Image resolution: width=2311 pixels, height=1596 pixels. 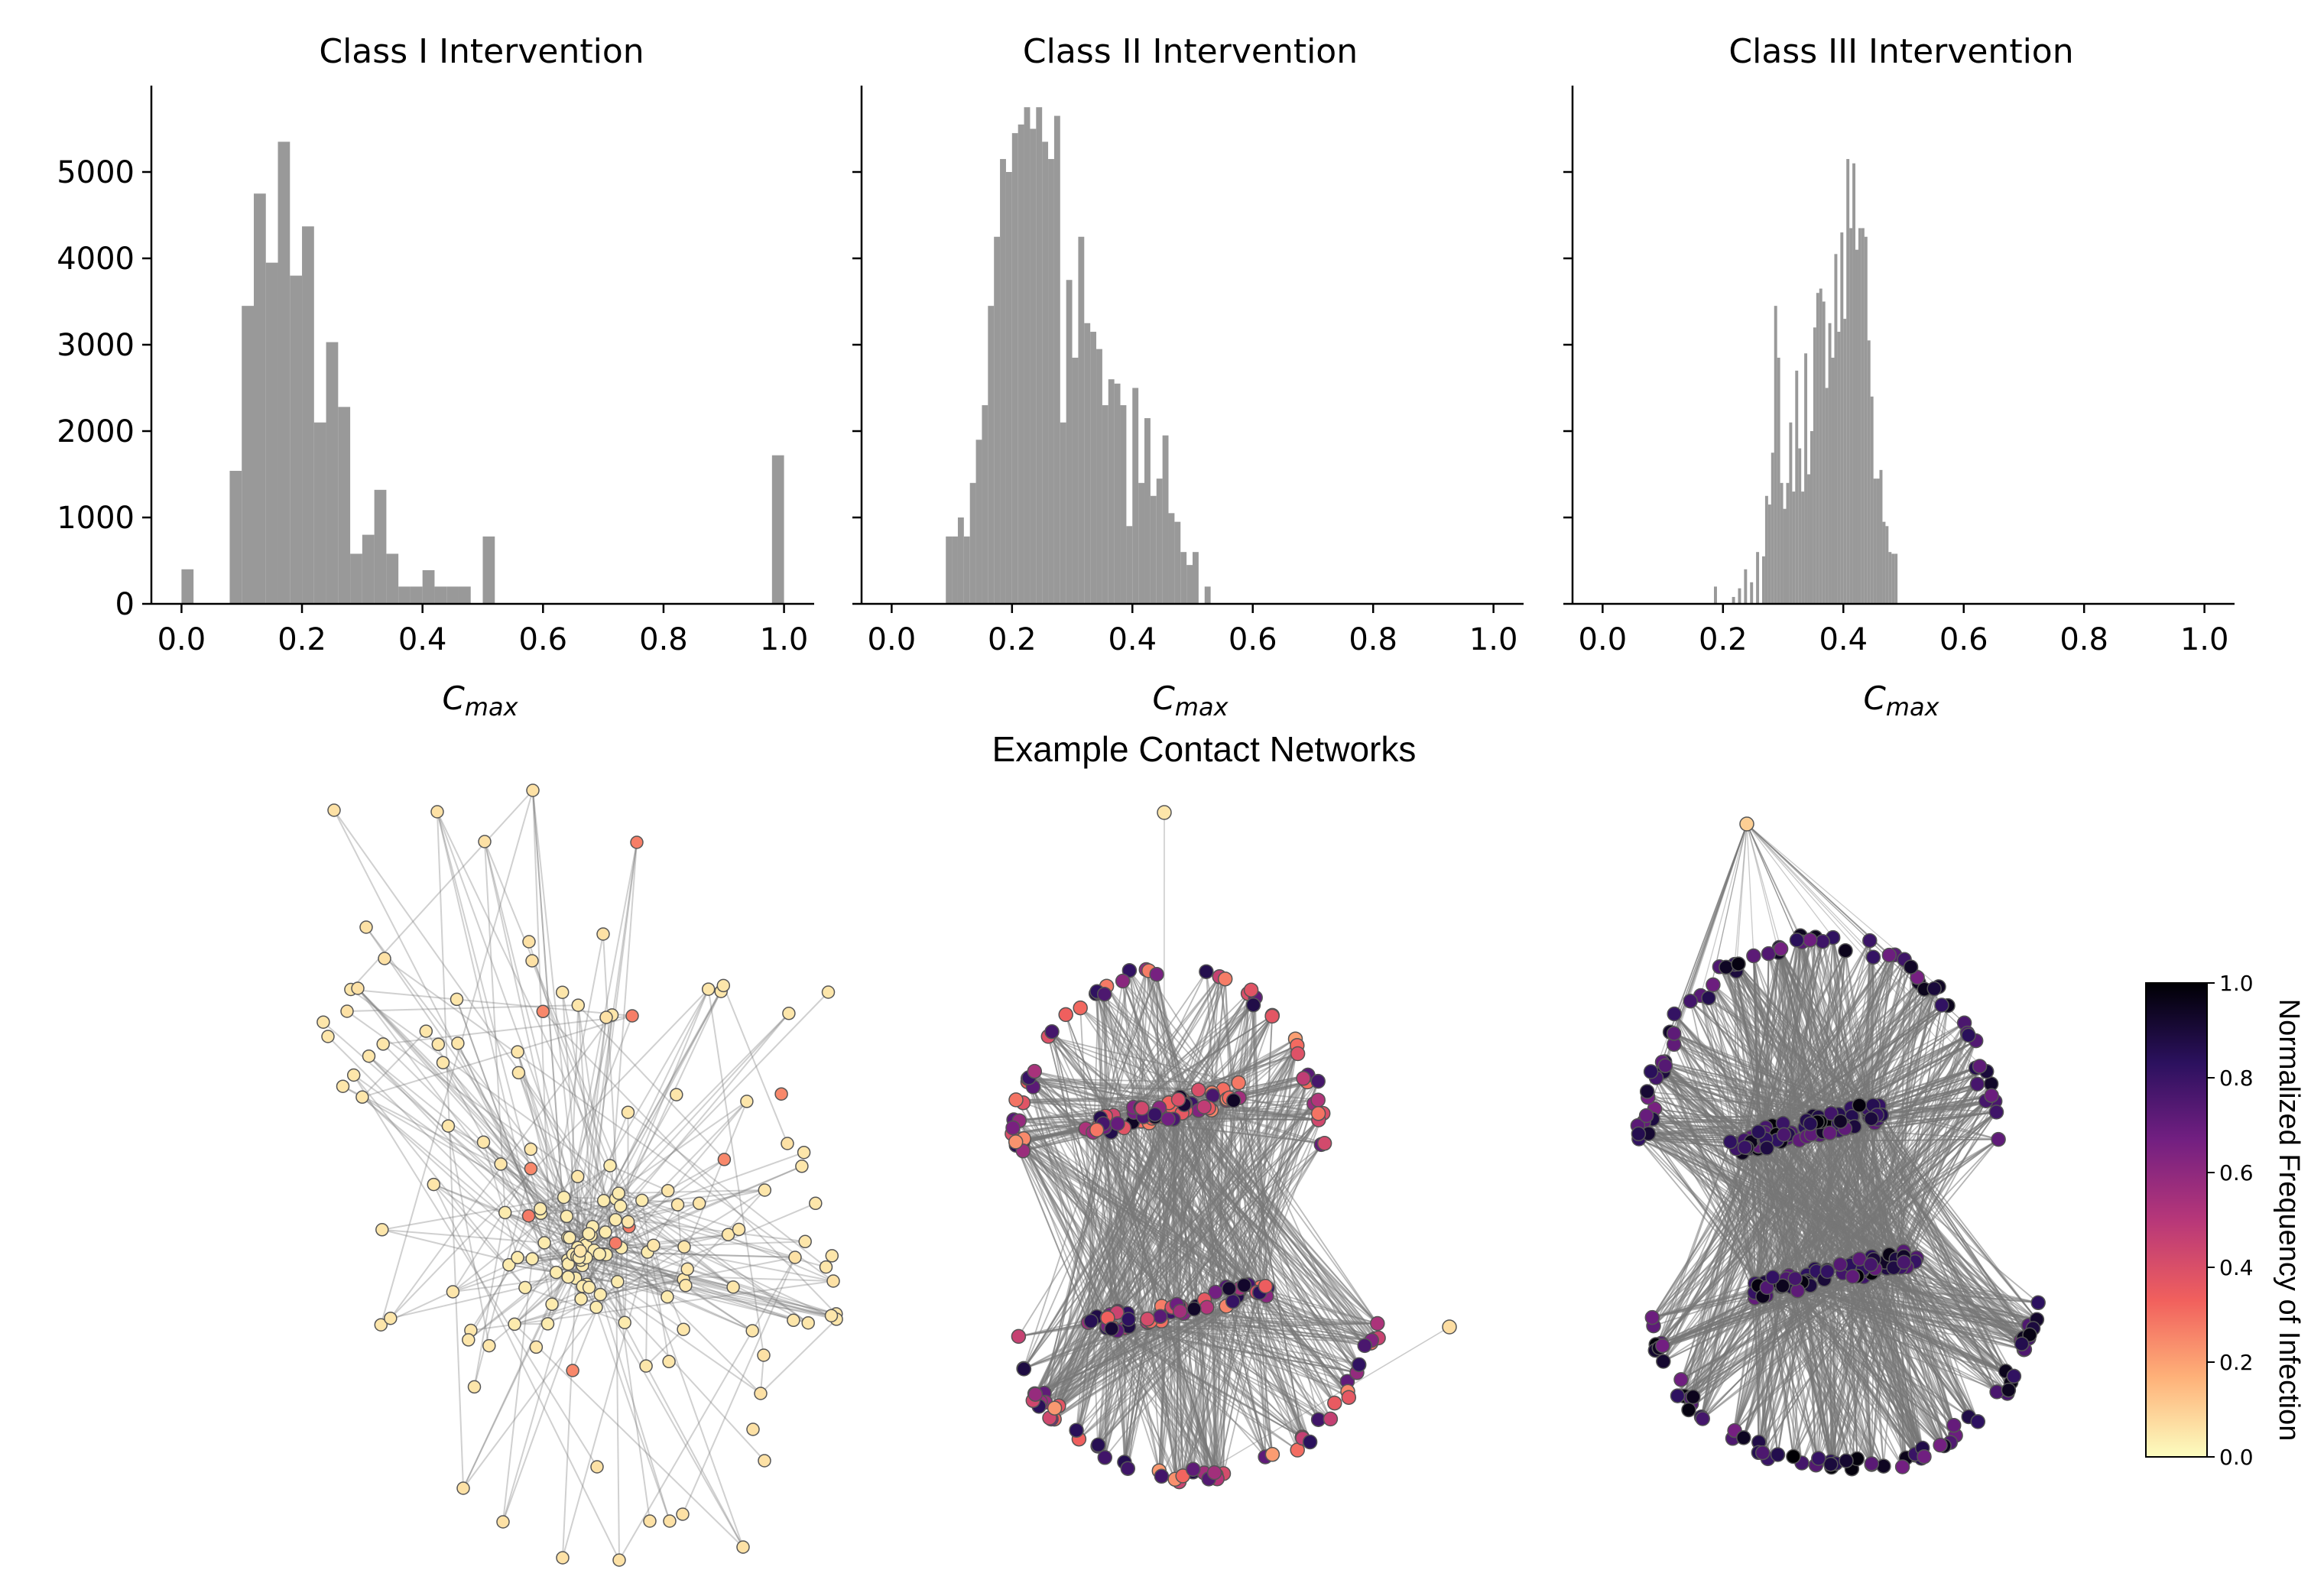 I want to click on x-tick-label: 1.0, so click(x=1493, y=639).